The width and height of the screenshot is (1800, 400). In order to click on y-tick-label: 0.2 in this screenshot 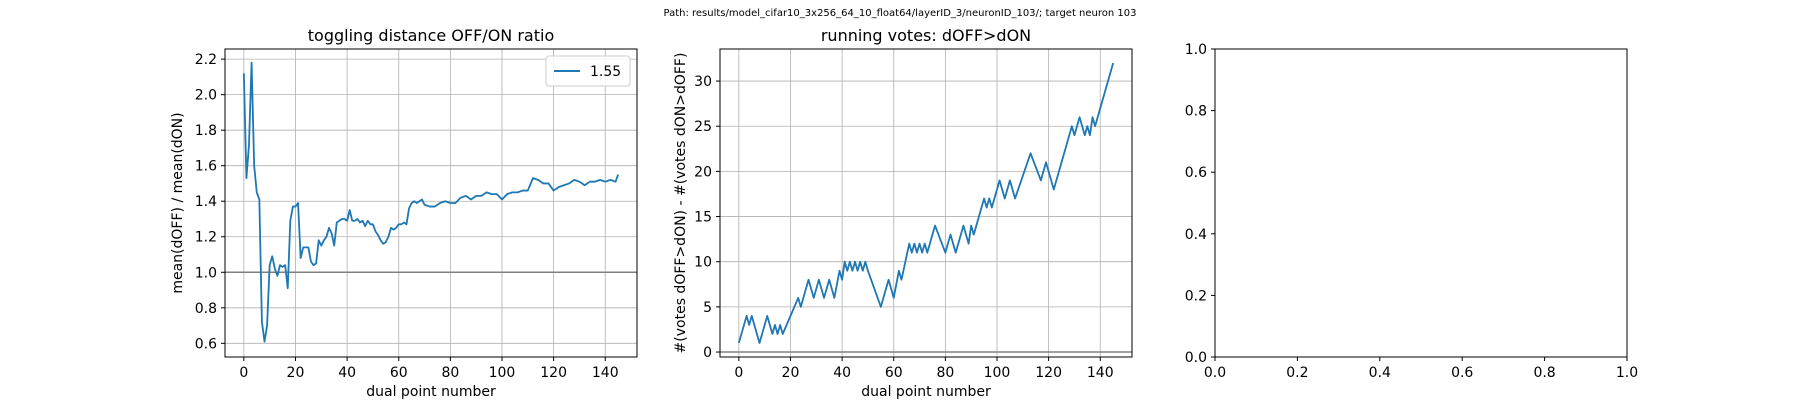, I will do `click(1196, 296)`.